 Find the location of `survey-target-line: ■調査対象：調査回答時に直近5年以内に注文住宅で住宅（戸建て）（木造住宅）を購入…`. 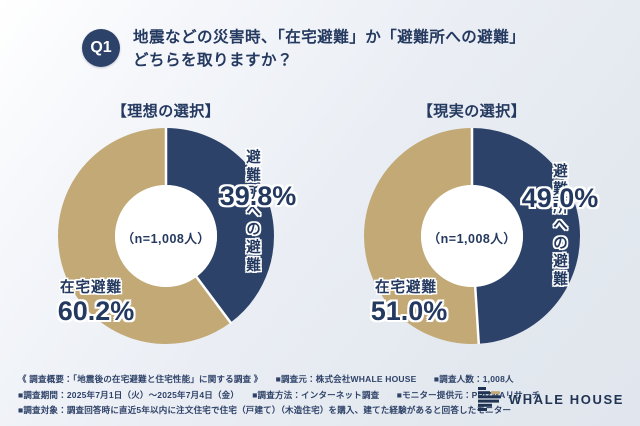

survey-target-line: ■調査対象：調査回答時に直近5年以内に注文住宅で住宅（戸建て）（木造住宅）を購入… is located at coordinates (265, 410).